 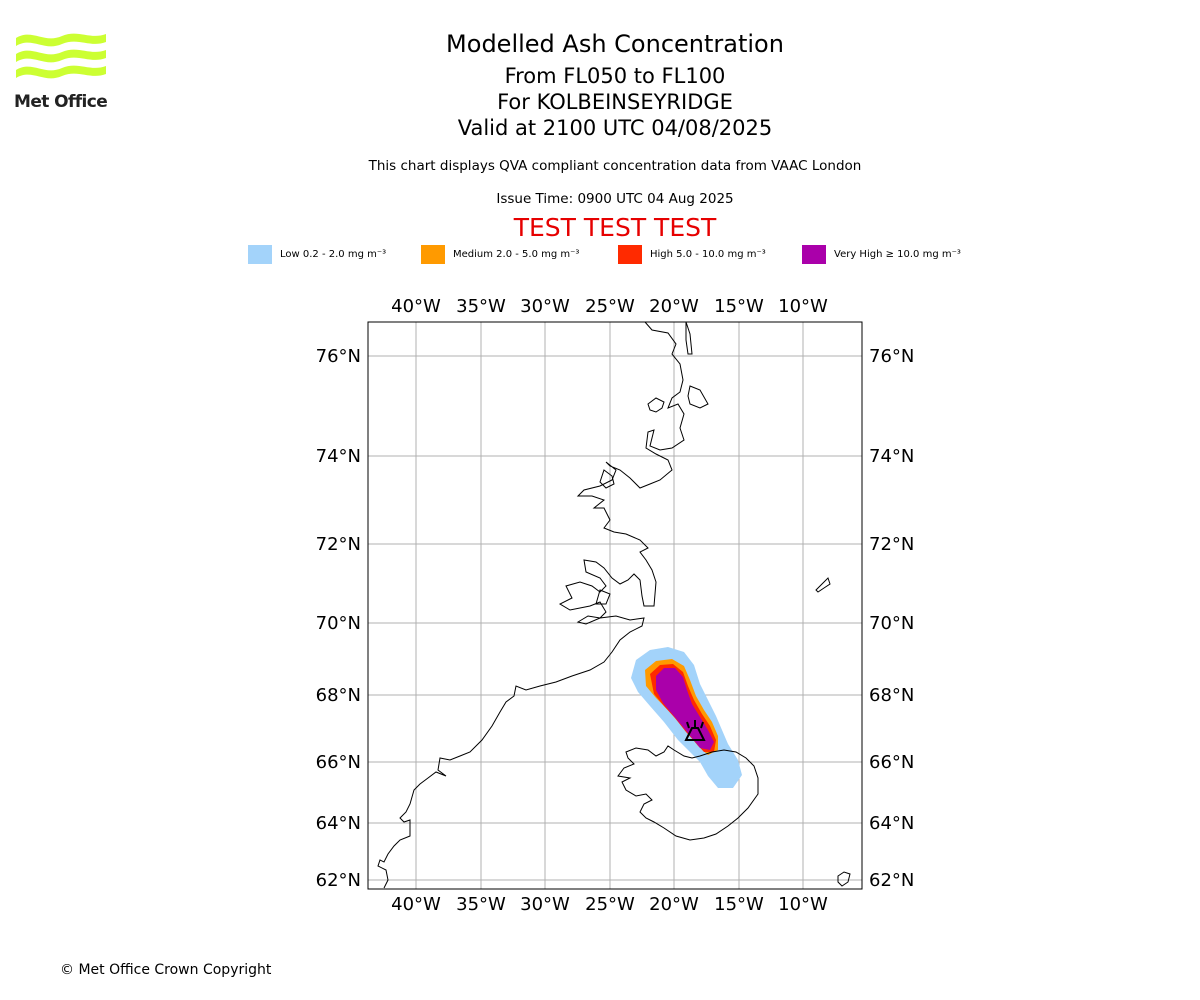 I want to click on longitude-labels-bottom: 40°W 35°W 30°W 25°W 20°W 15°W 10°W, so click(x=609, y=904).